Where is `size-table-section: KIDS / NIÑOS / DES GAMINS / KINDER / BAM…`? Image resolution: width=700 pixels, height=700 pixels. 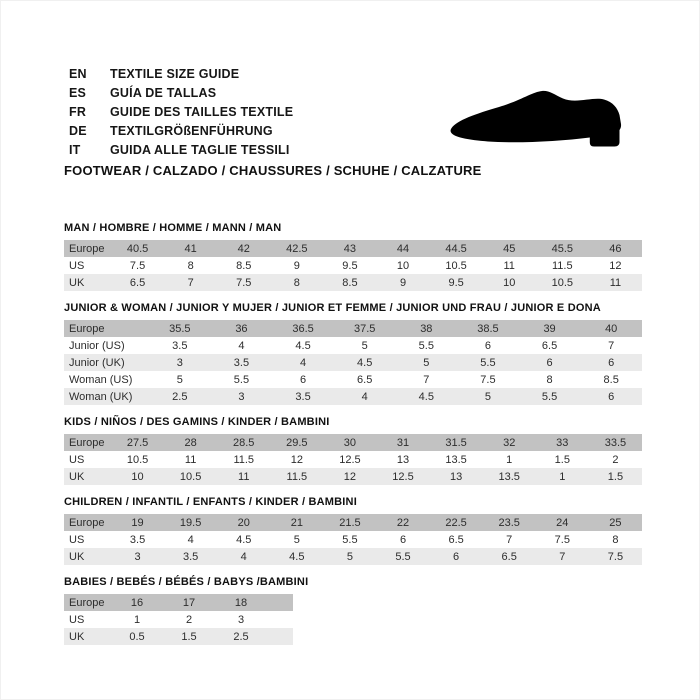 size-table-section: KIDS / NIÑOS / DES GAMINS / KINDER / BAM… is located at coordinates (353, 450).